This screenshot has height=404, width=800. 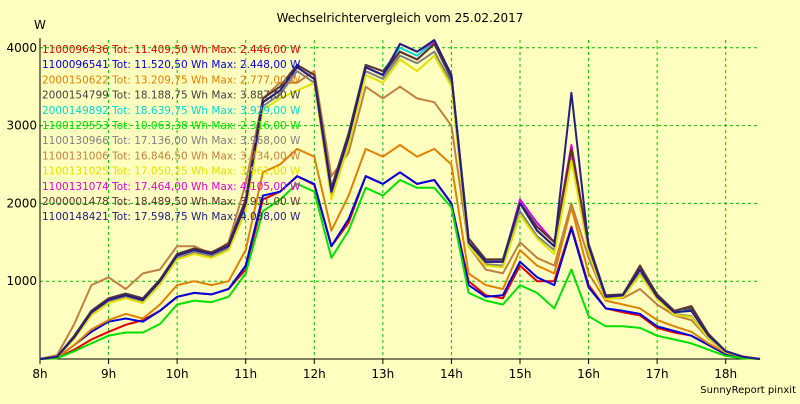 I want to click on x-tick-label: 12h, so click(x=314, y=374).